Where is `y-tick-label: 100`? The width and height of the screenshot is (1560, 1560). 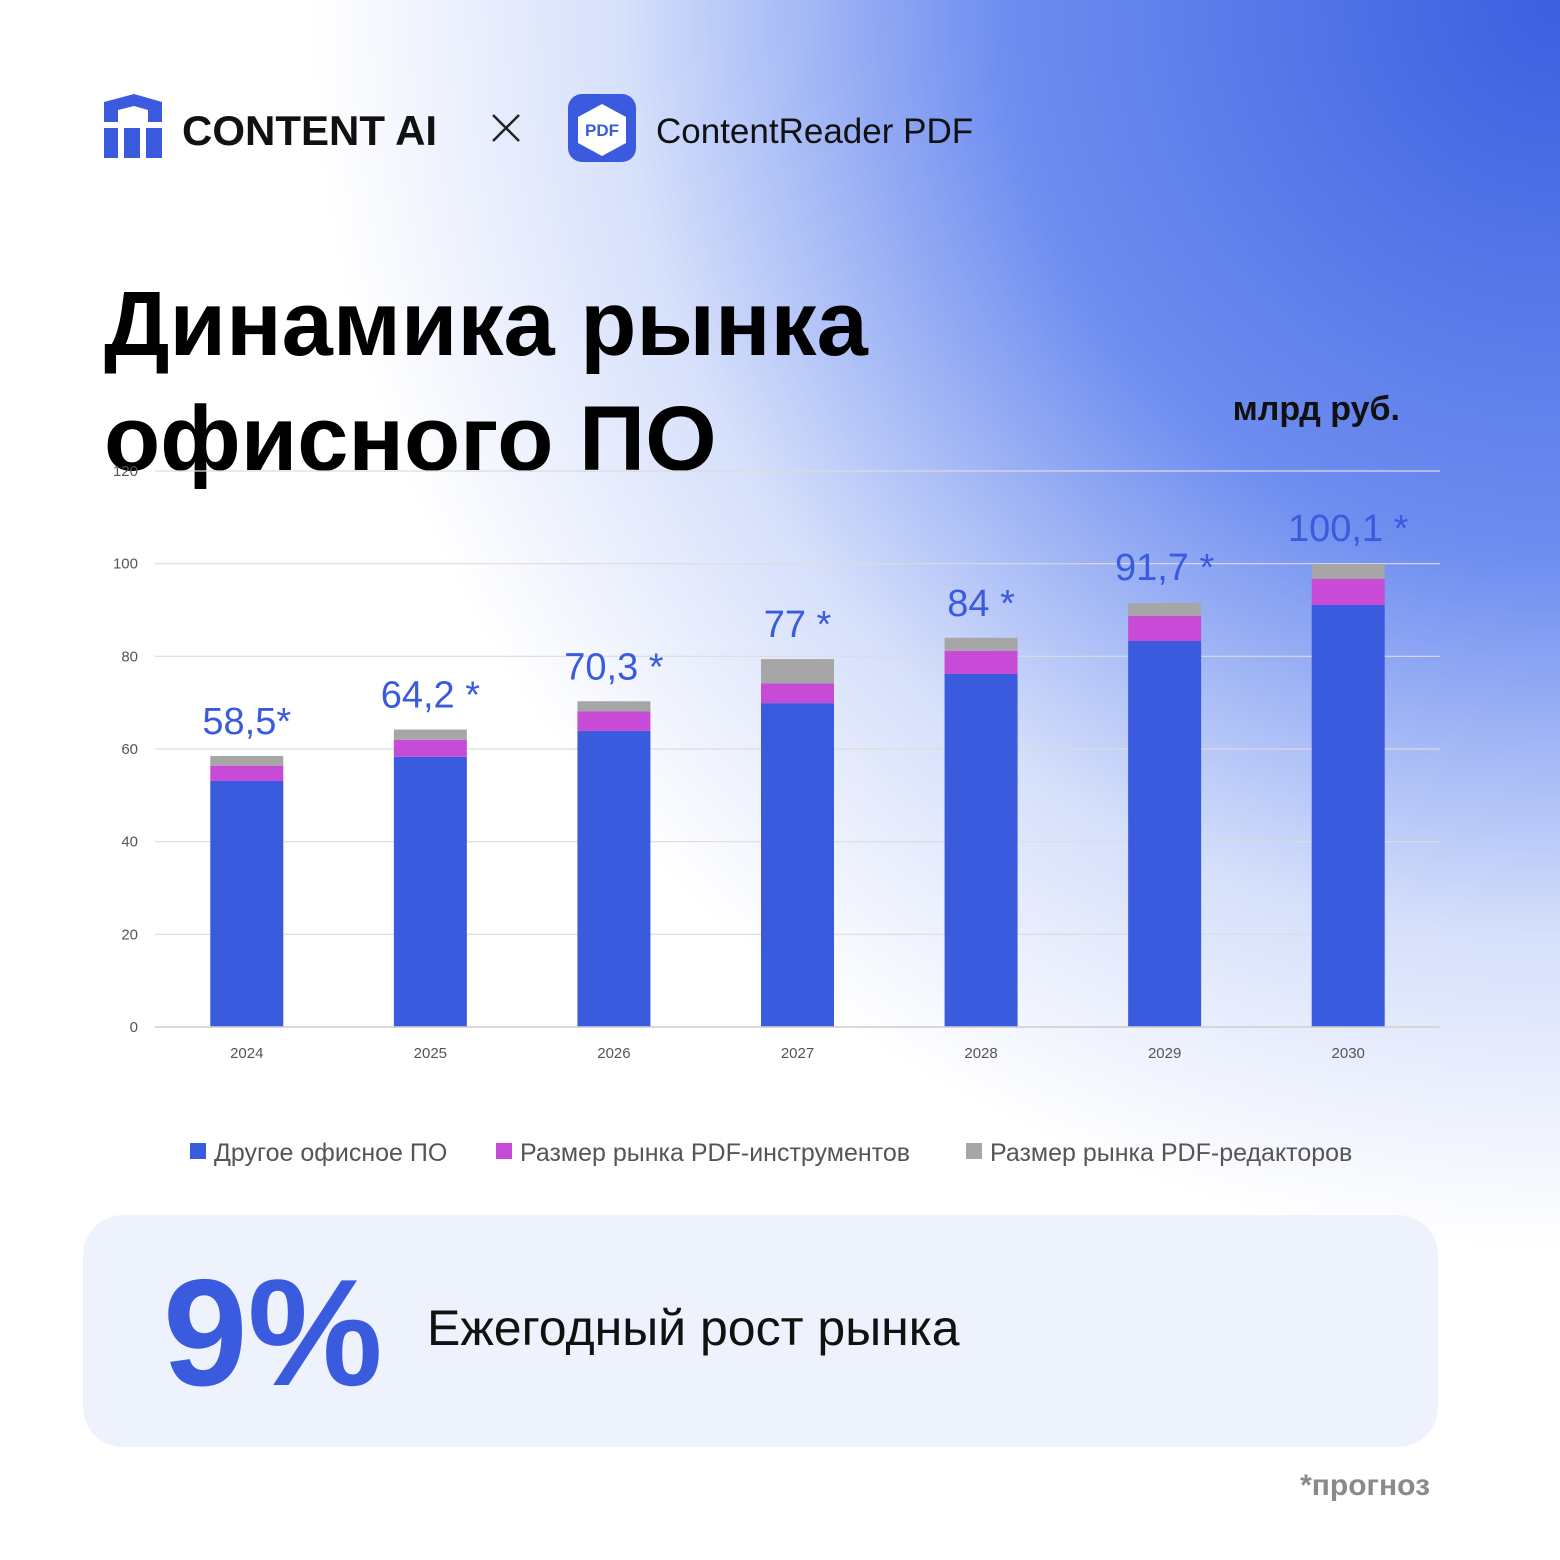
y-tick-label: 100 is located at coordinates (125, 564).